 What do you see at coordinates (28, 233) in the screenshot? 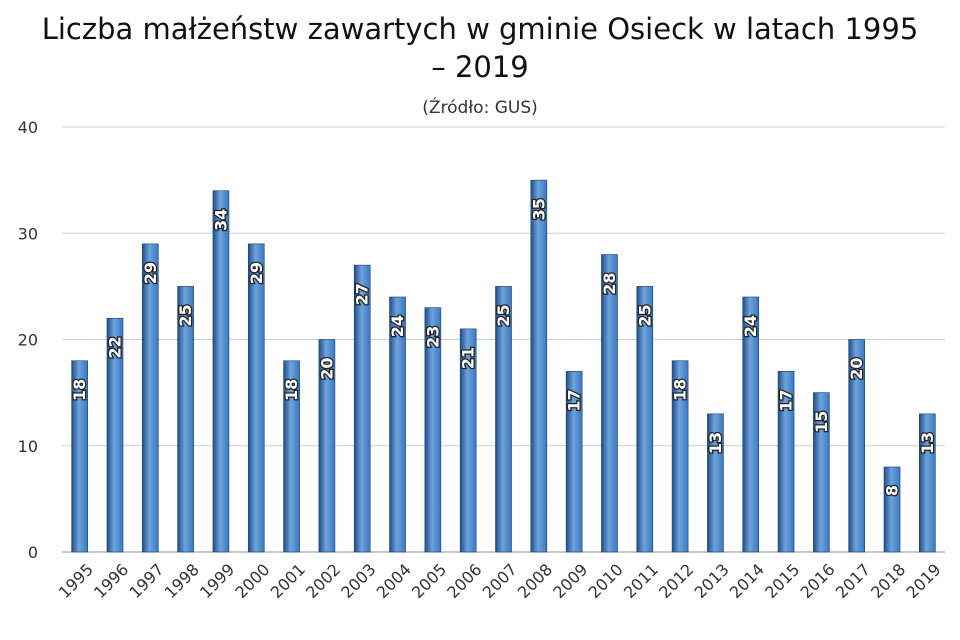
I see `y-tick-label: 30` at bounding box center [28, 233].